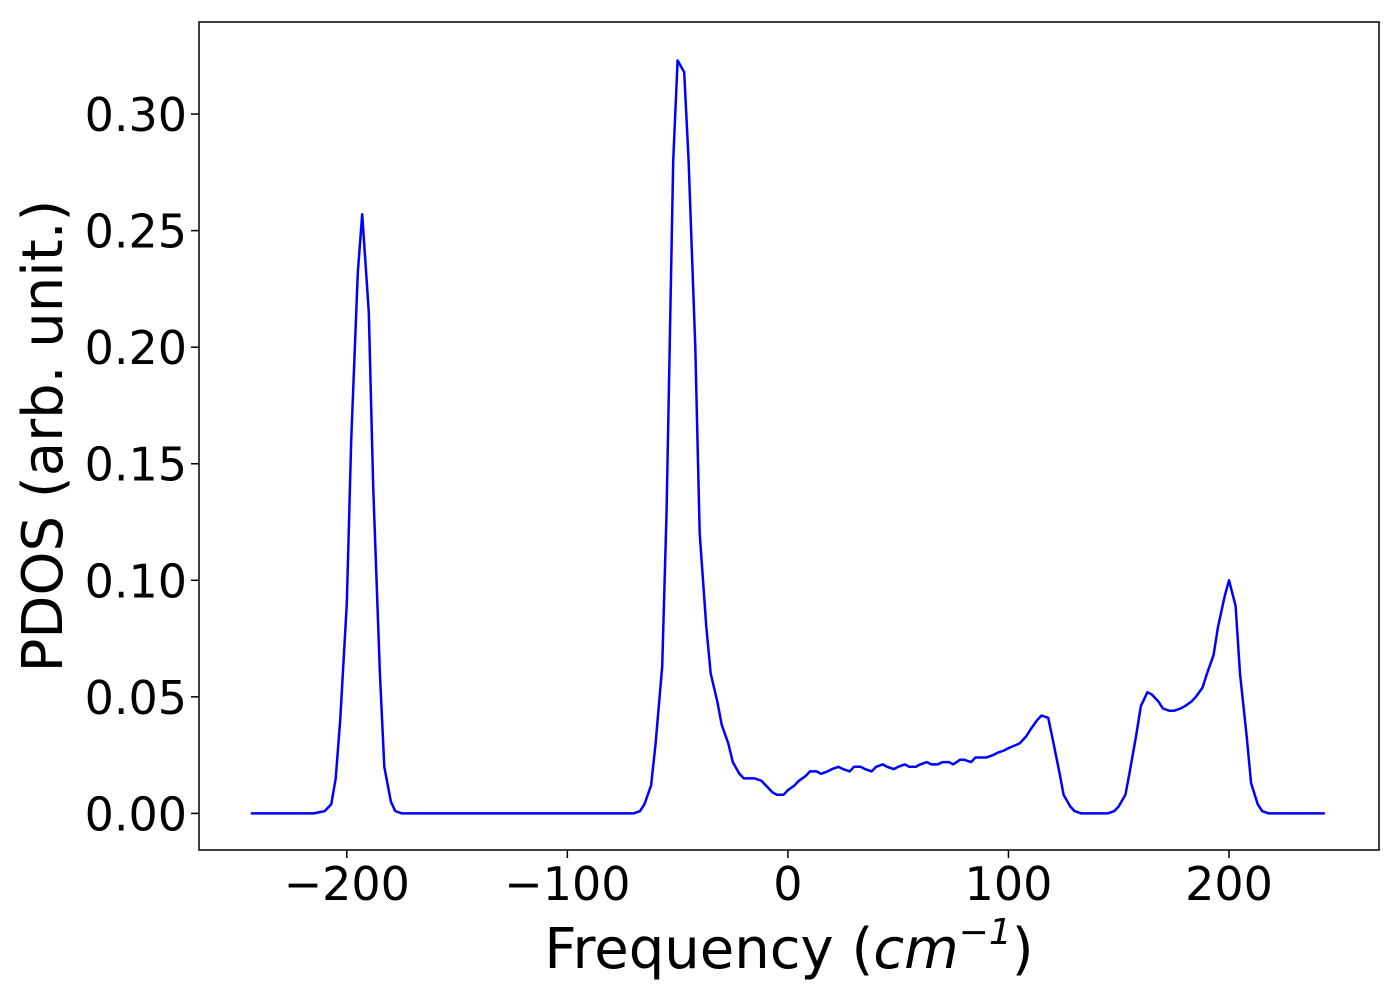 This screenshot has height=1000, width=1400. What do you see at coordinates (136, 465) in the screenshot?
I see `y-tick-label: 0.15` at bounding box center [136, 465].